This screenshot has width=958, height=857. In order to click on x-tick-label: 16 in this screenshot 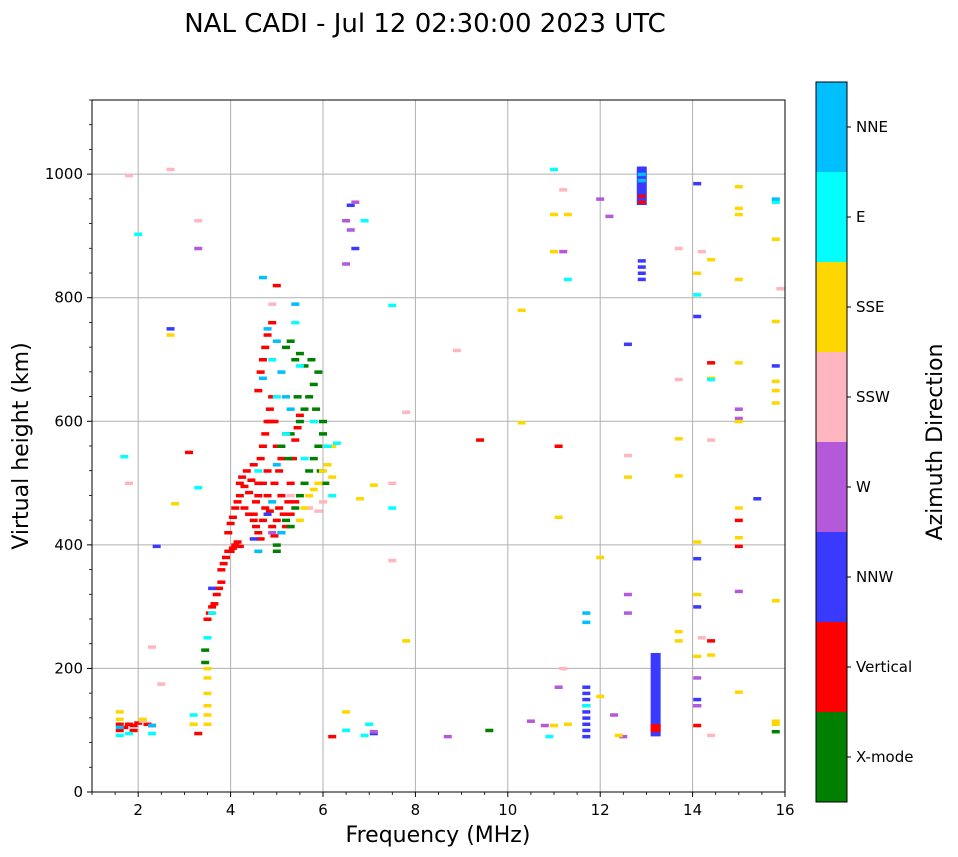, I will do `click(784, 810)`.